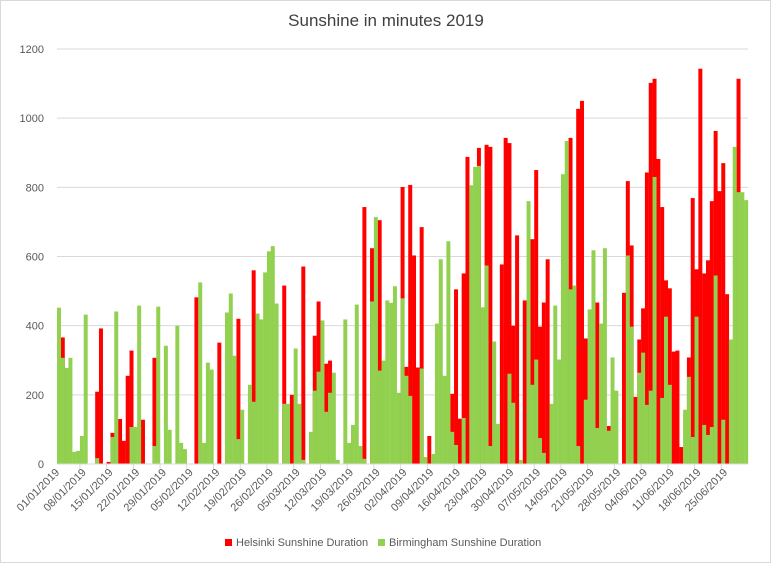 The width and height of the screenshot is (771, 563). What do you see at coordinates (35, 396) in the screenshot?
I see `y-tick-label: 200` at bounding box center [35, 396].